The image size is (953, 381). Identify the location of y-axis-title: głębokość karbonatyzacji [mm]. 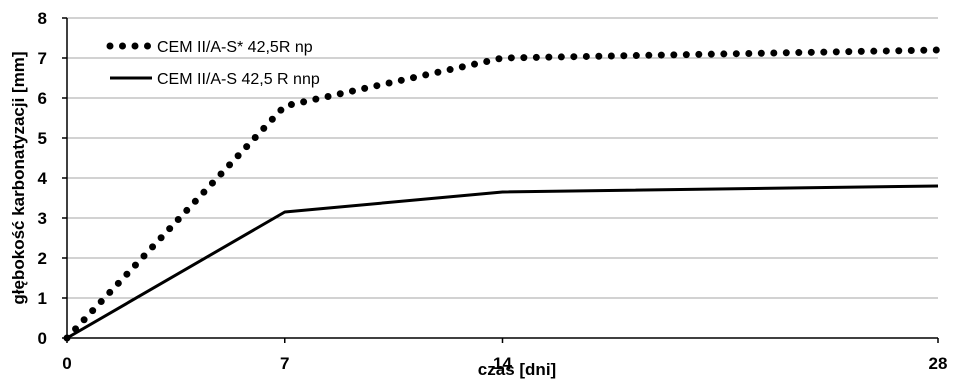
(18, 177).